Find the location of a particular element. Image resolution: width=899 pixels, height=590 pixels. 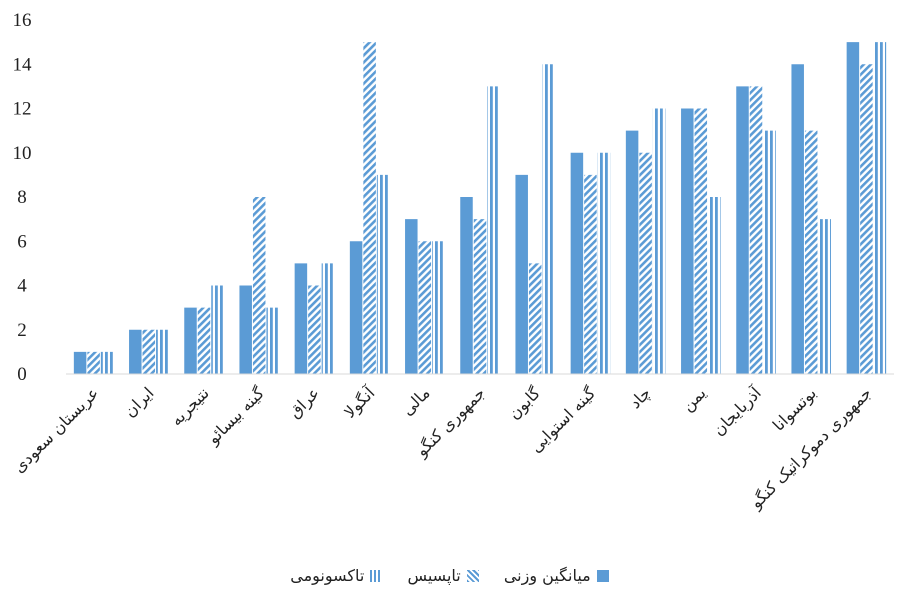

y-axis: 0 2 4 6 8 10 12 14 16 is located at coordinates (23, 197).